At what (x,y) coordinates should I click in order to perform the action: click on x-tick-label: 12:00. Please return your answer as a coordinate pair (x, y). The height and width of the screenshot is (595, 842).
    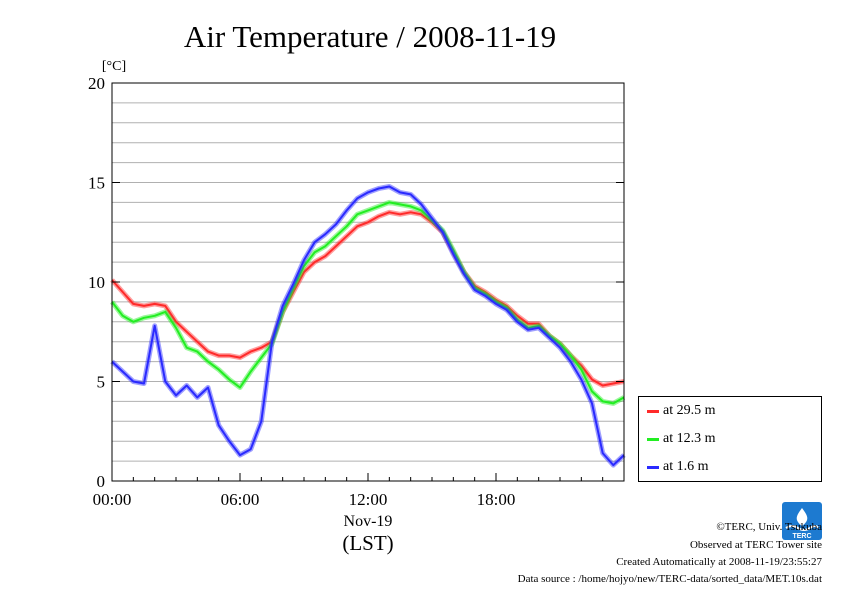
    Looking at the image, I should click on (368, 499).